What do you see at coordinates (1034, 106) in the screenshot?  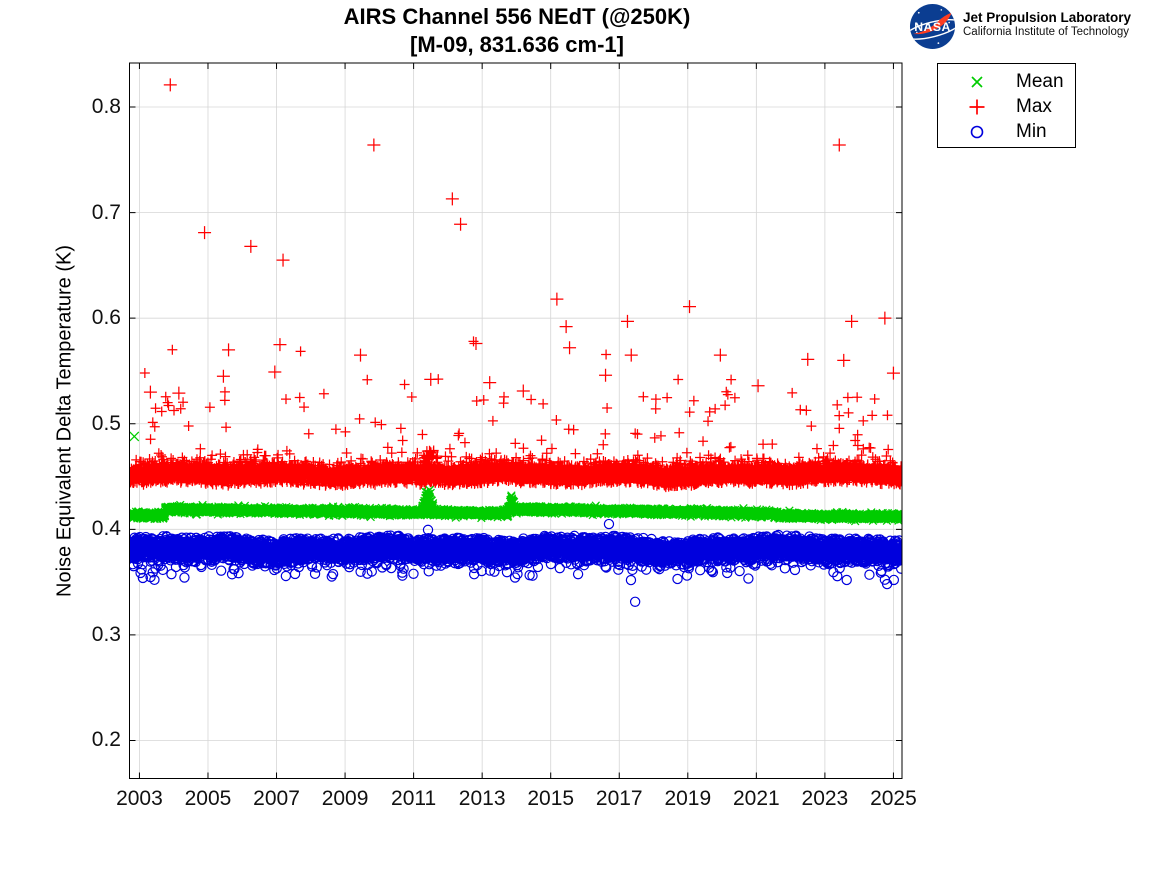 I see `legend-label-max: Max` at bounding box center [1034, 106].